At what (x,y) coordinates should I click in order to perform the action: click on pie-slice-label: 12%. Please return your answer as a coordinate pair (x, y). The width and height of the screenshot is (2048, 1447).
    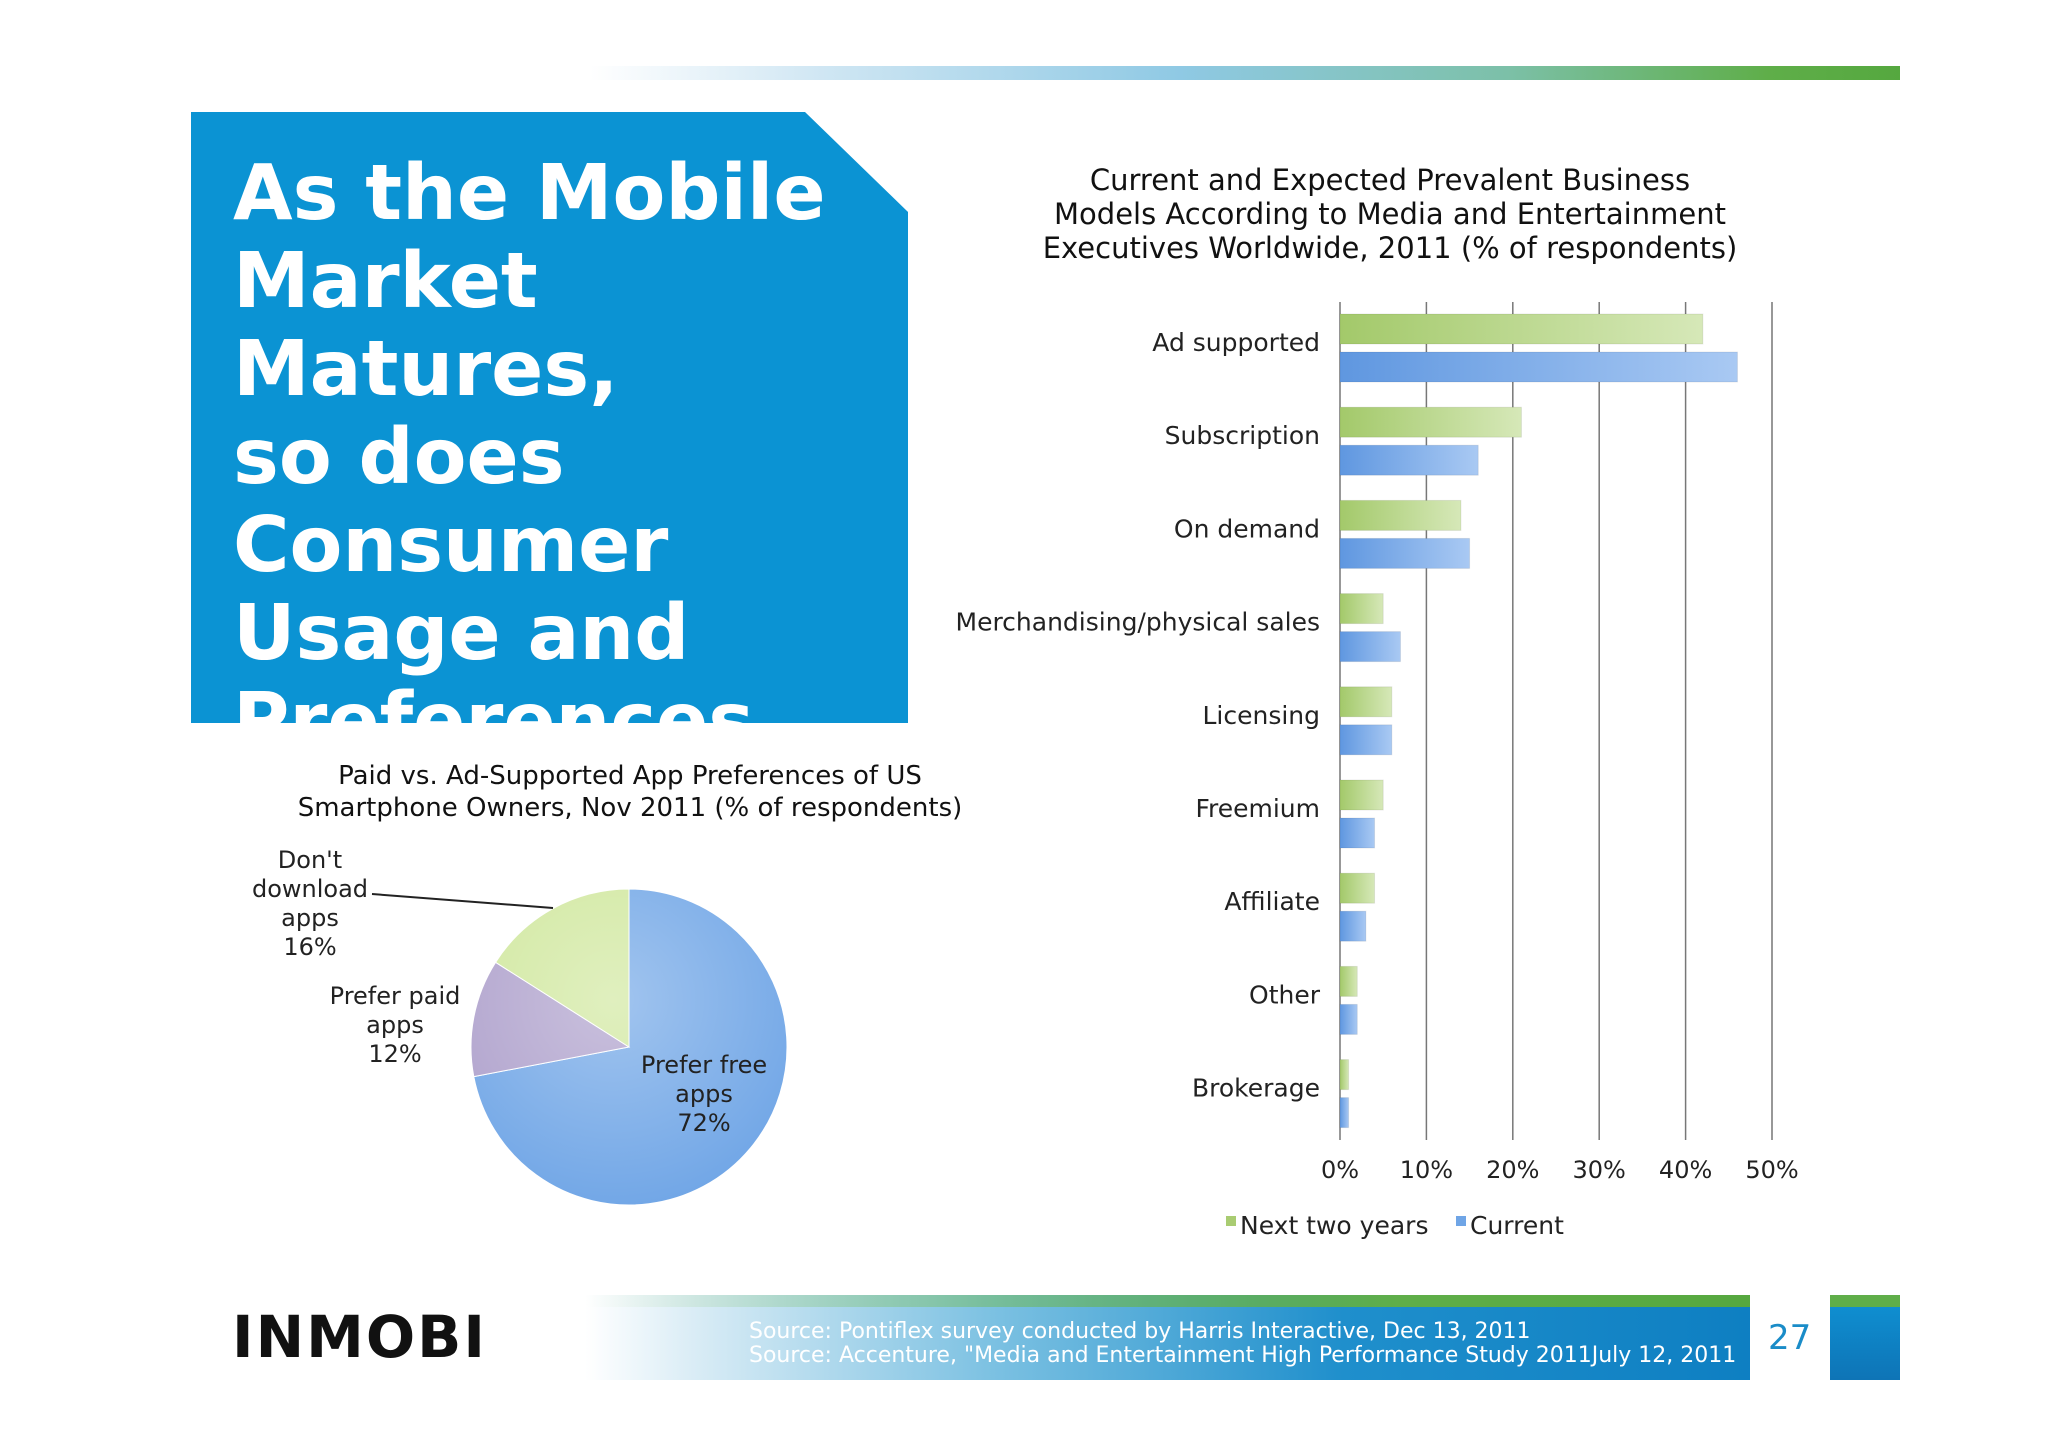
    Looking at the image, I should click on (394, 1054).